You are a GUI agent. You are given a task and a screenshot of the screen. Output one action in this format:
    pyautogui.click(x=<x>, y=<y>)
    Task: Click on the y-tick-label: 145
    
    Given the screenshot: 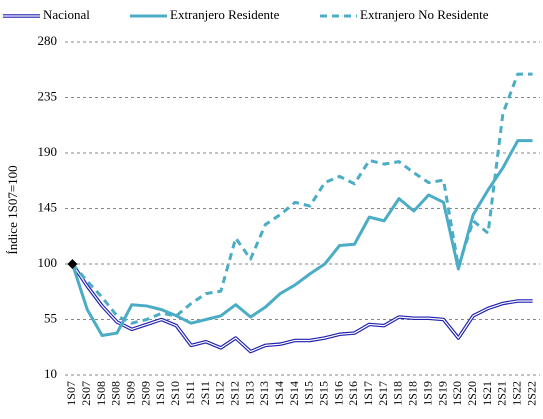 What is the action you would take?
    pyautogui.click(x=48, y=206)
    